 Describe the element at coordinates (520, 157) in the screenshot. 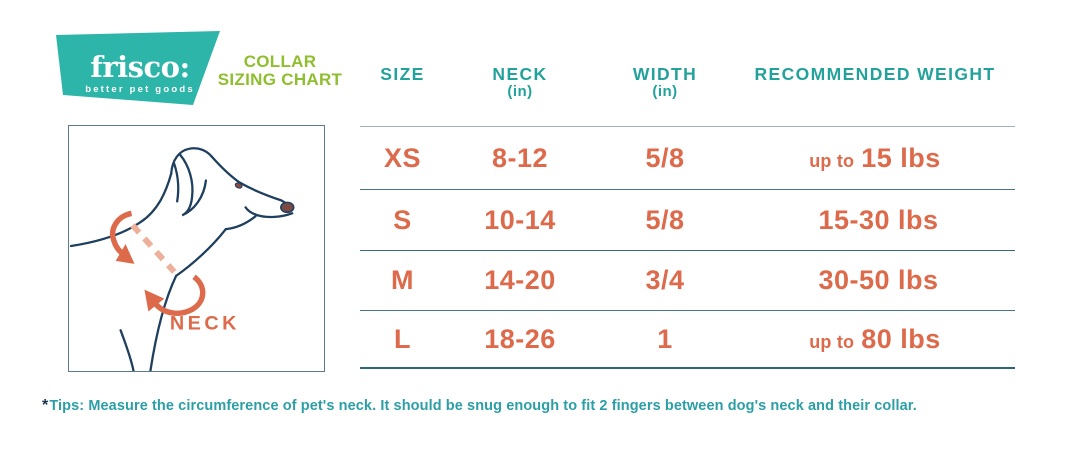

I see `cell-neck: 8-12` at that location.